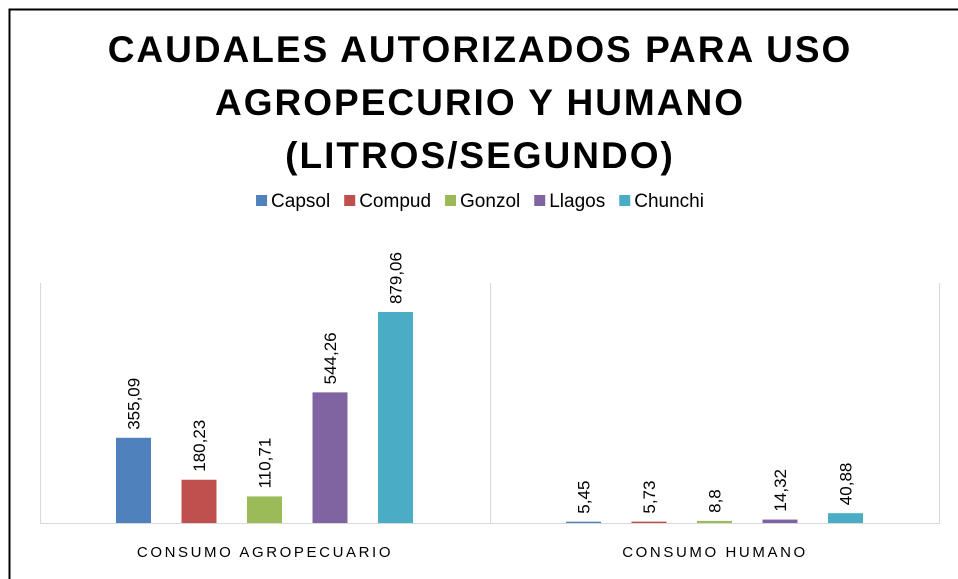 The width and height of the screenshot is (958, 579). I want to click on value-label: 180,23, so click(199, 446).